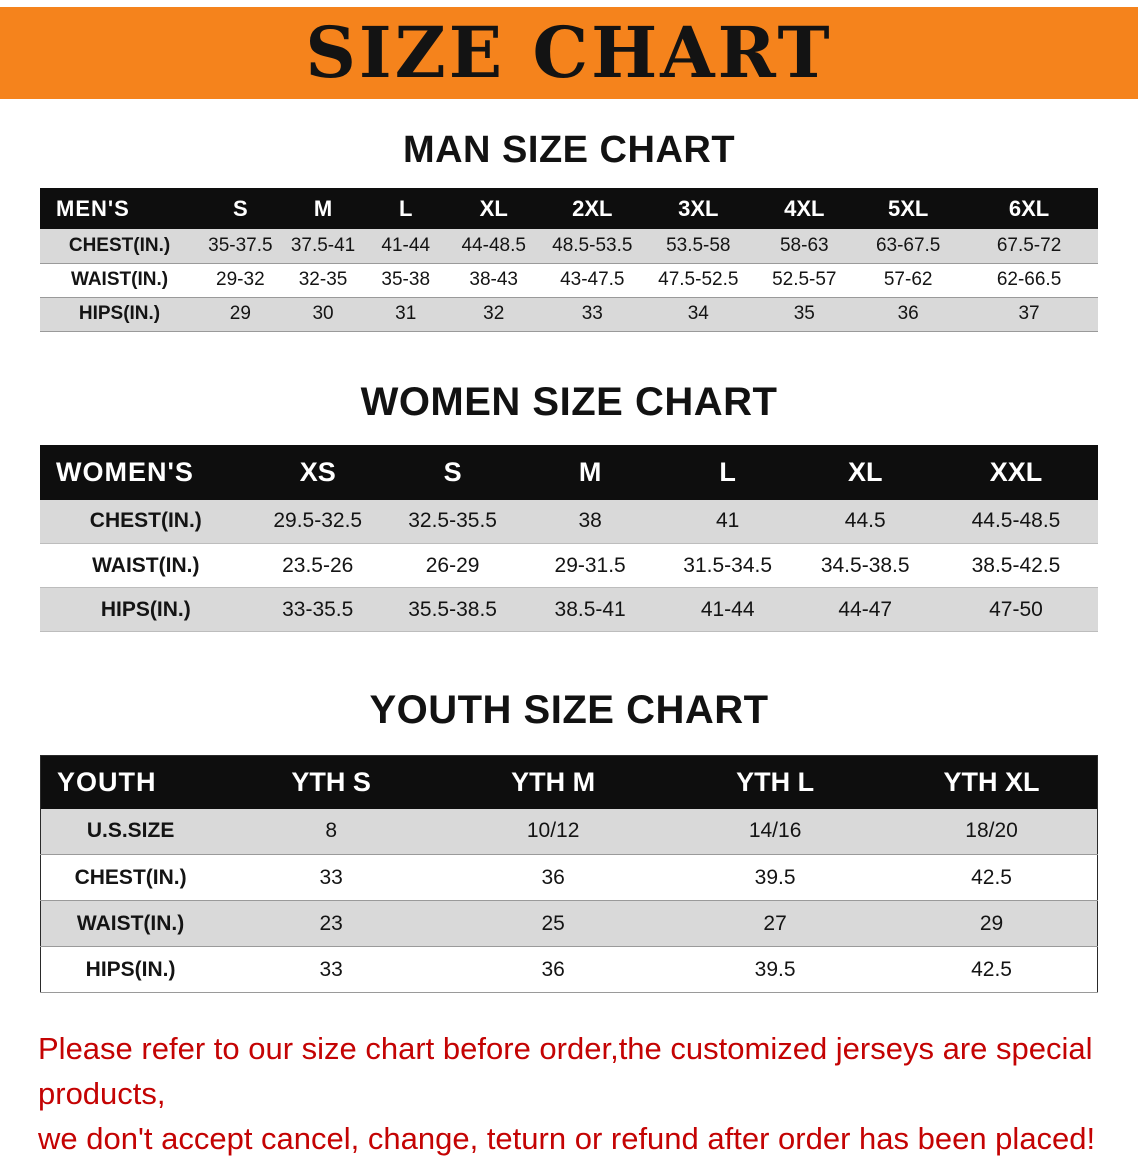  I want to click on size-header-cell: XS, so click(317, 471).